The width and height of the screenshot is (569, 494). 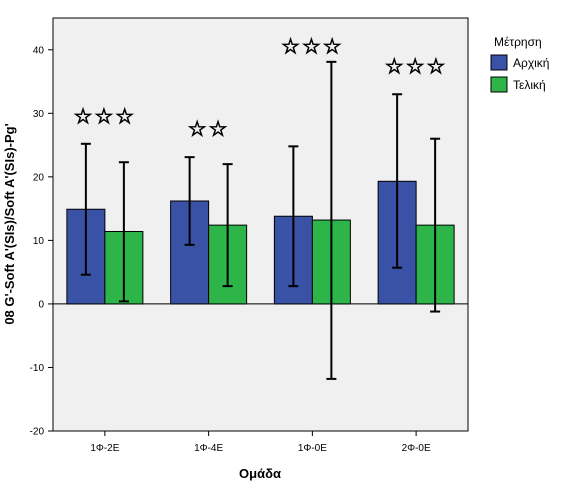 I want to click on x-tick-label: 1Φ-2Ε, so click(x=104, y=448).